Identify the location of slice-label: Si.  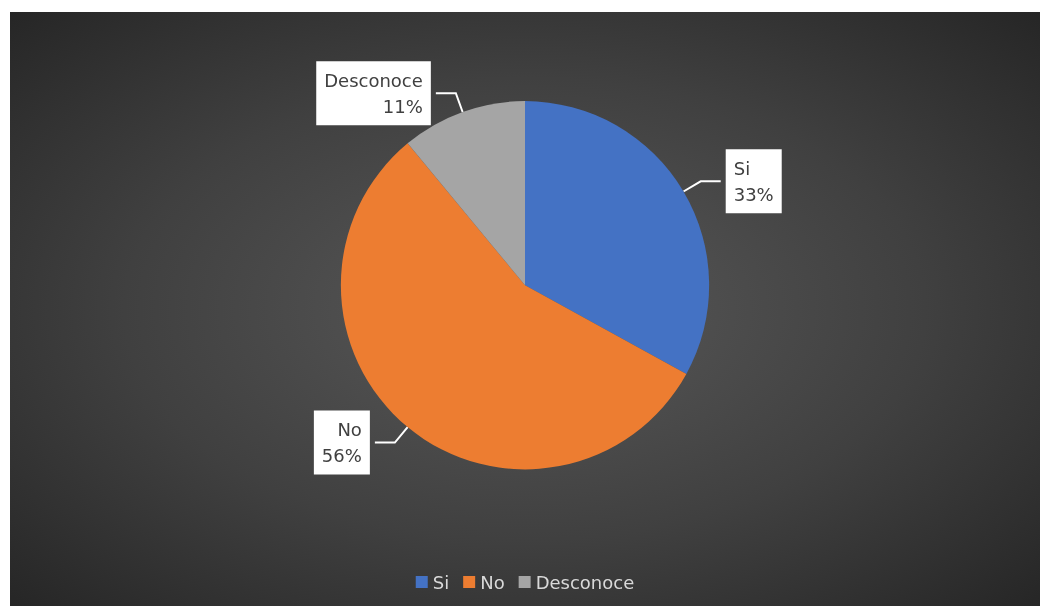
(742, 168).